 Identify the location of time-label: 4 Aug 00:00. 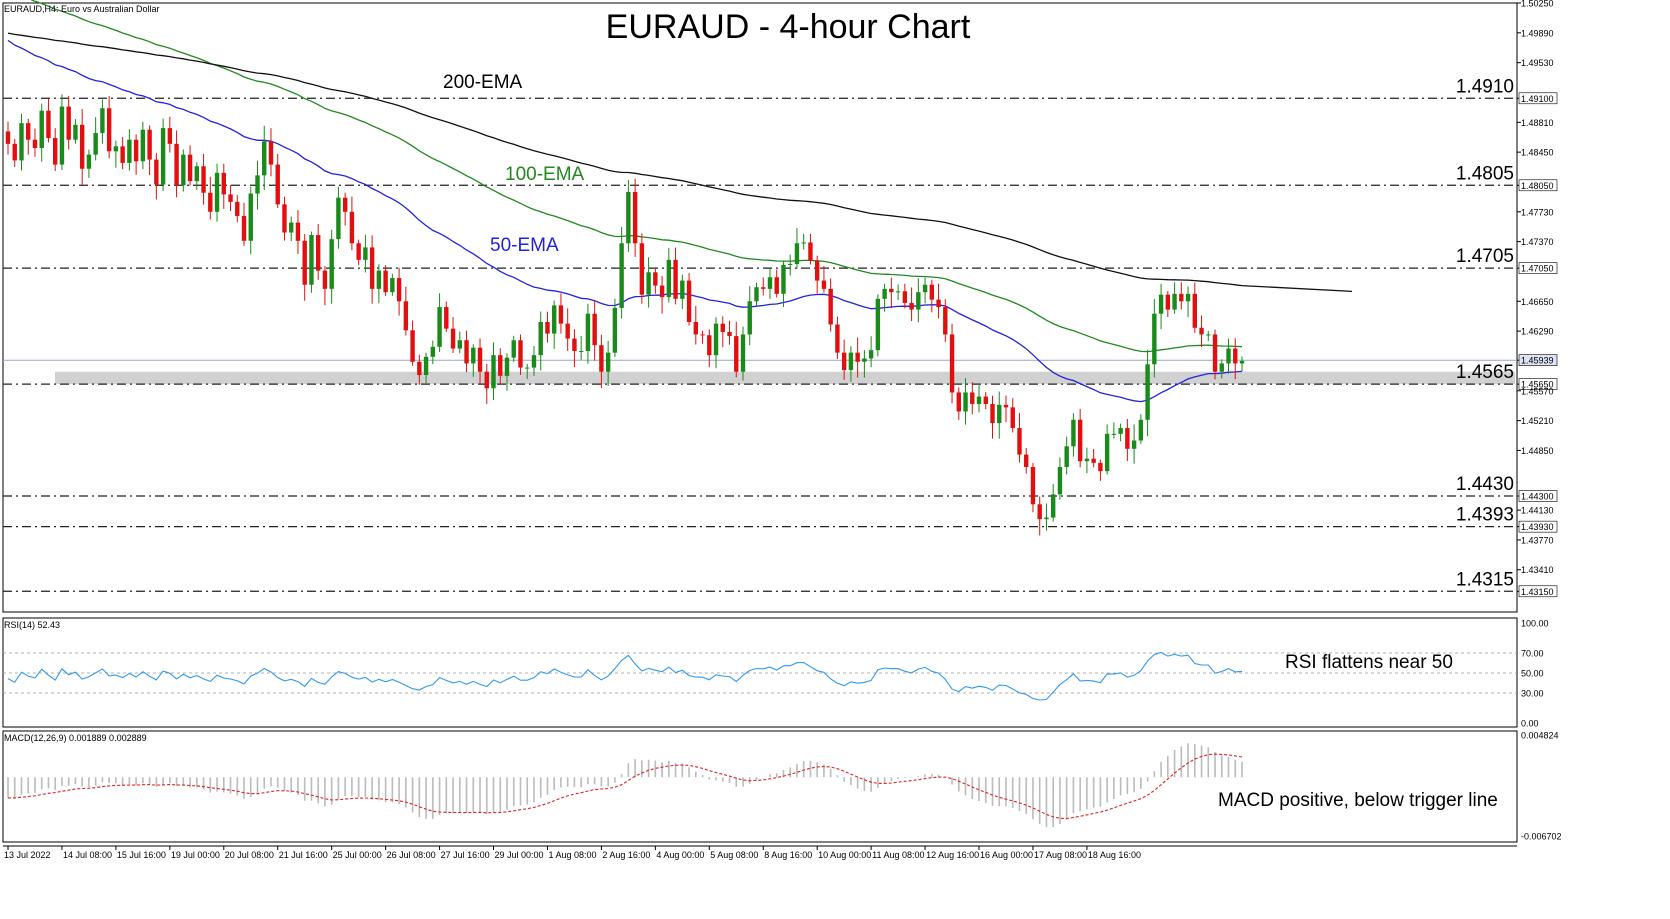
(680, 855).